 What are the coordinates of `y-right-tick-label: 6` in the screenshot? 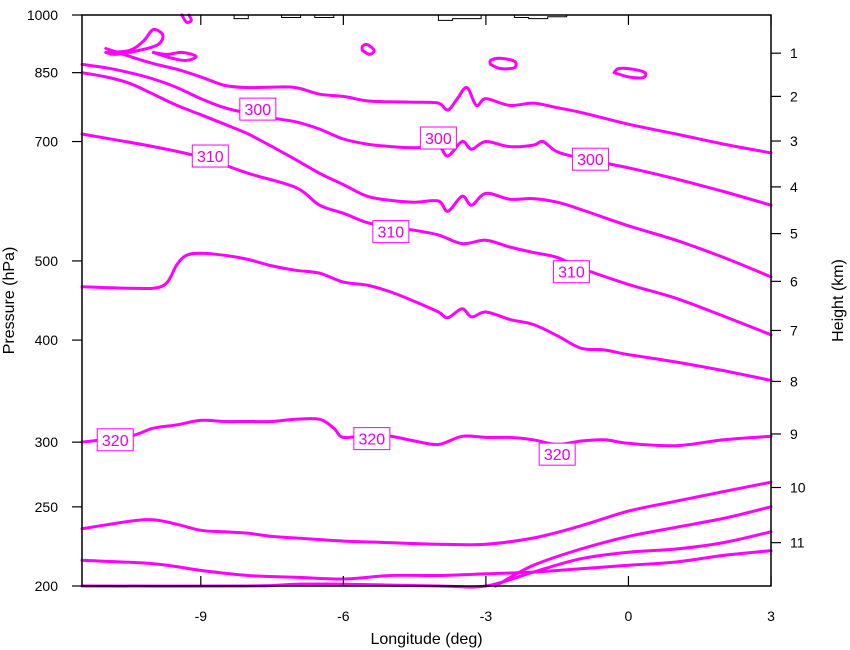 It's located at (794, 281).